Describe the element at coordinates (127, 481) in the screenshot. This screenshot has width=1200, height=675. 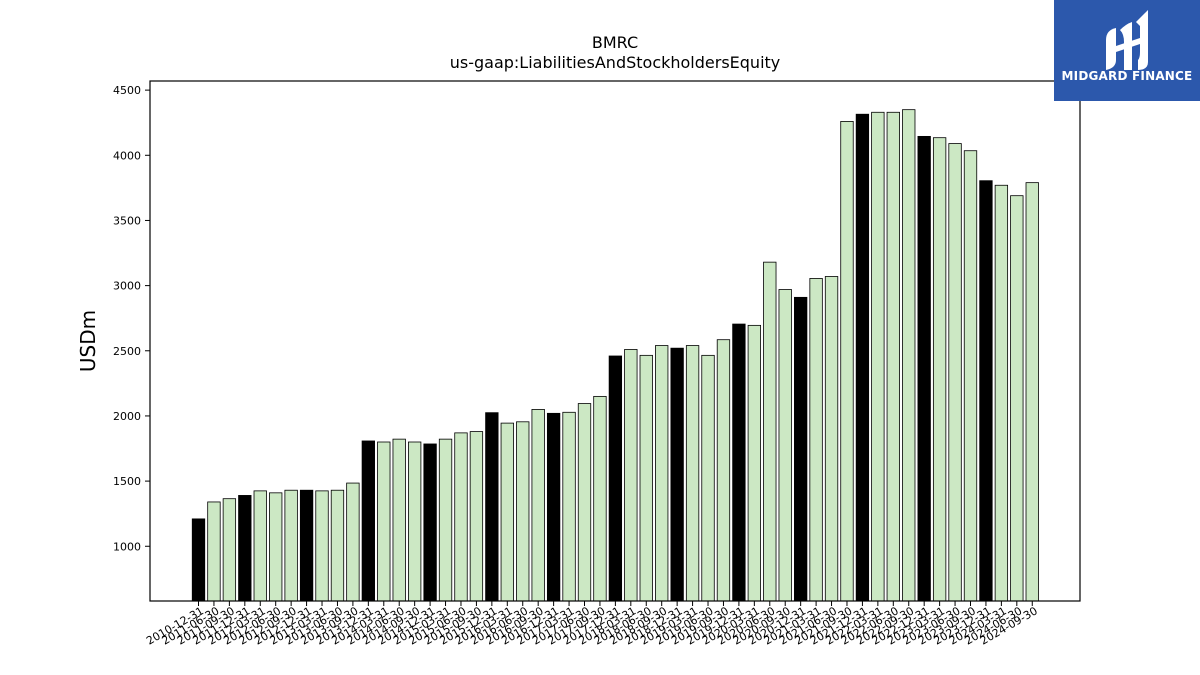
I see `y-tick-label: 1500` at that location.